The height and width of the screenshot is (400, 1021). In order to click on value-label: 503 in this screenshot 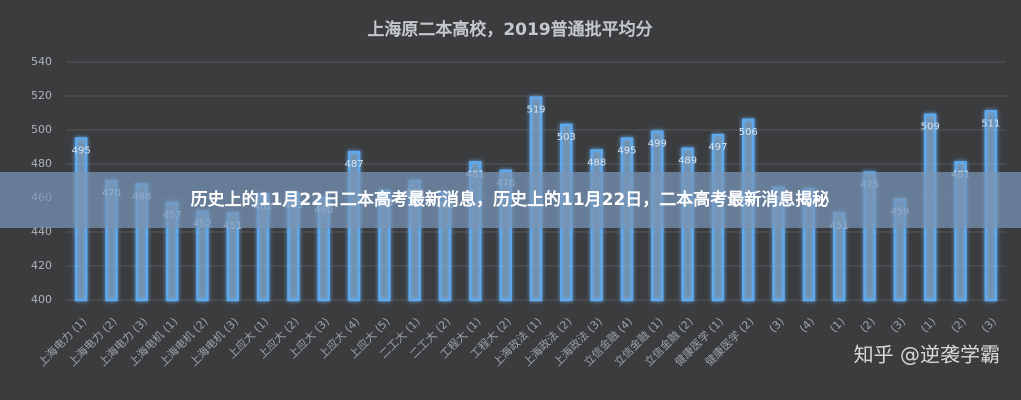, I will do `click(566, 137)`.